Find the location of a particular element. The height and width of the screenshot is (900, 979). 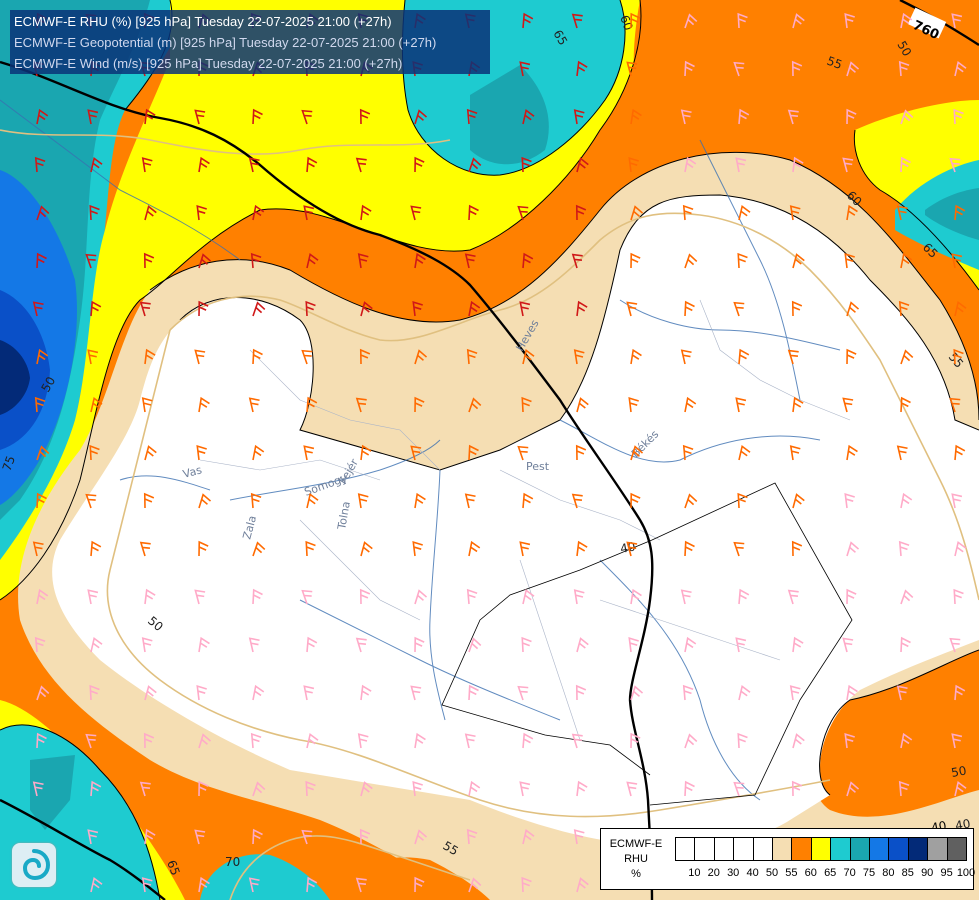

region-label: Zala is located at coordinates (249, 527).